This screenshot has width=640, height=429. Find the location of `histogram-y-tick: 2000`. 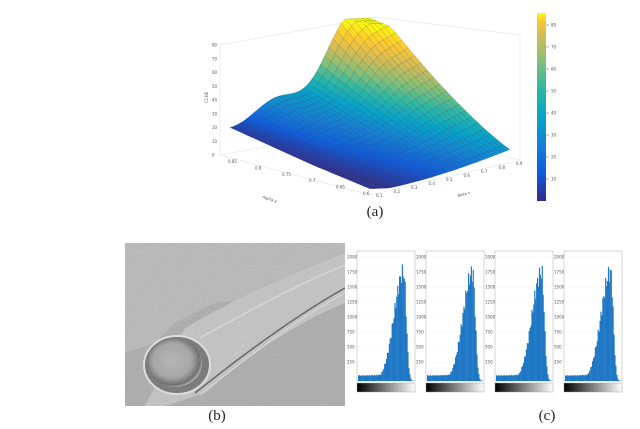

histogram-y-tick: 2000 is located at coordinates (490, 257).